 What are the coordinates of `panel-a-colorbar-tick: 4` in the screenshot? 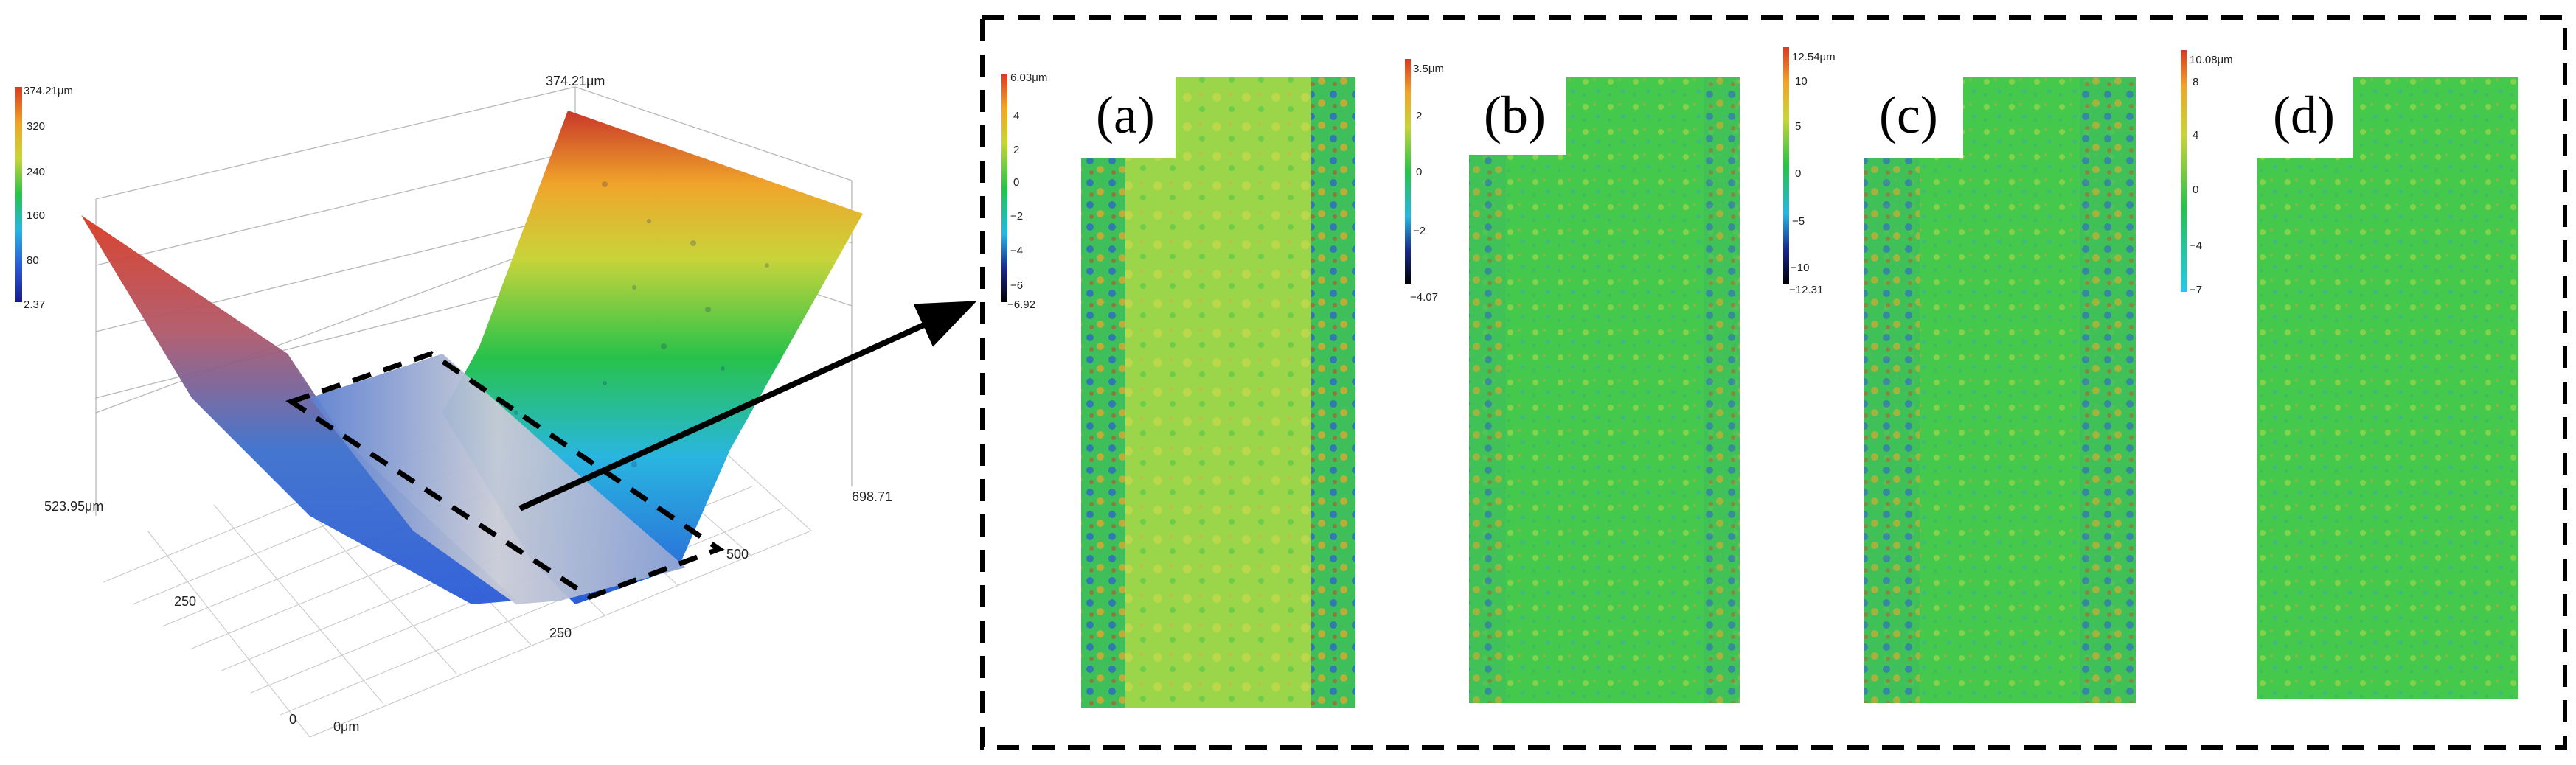 It's located at (1016, 116).